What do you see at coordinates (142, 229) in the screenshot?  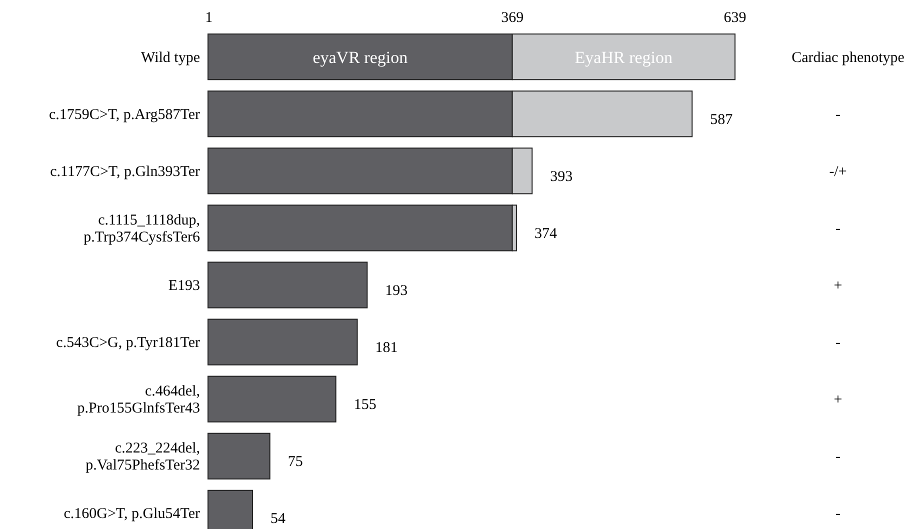 I see `y-tick-label: c.1115_1118dup, p.Trp374CysfsTer6` at bounding box center [142, 229].